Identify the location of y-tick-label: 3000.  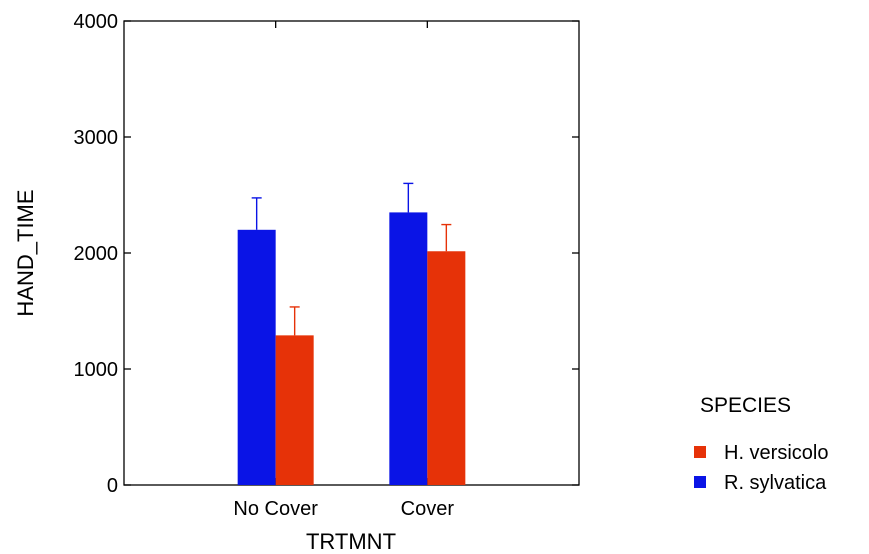
(96, 138).